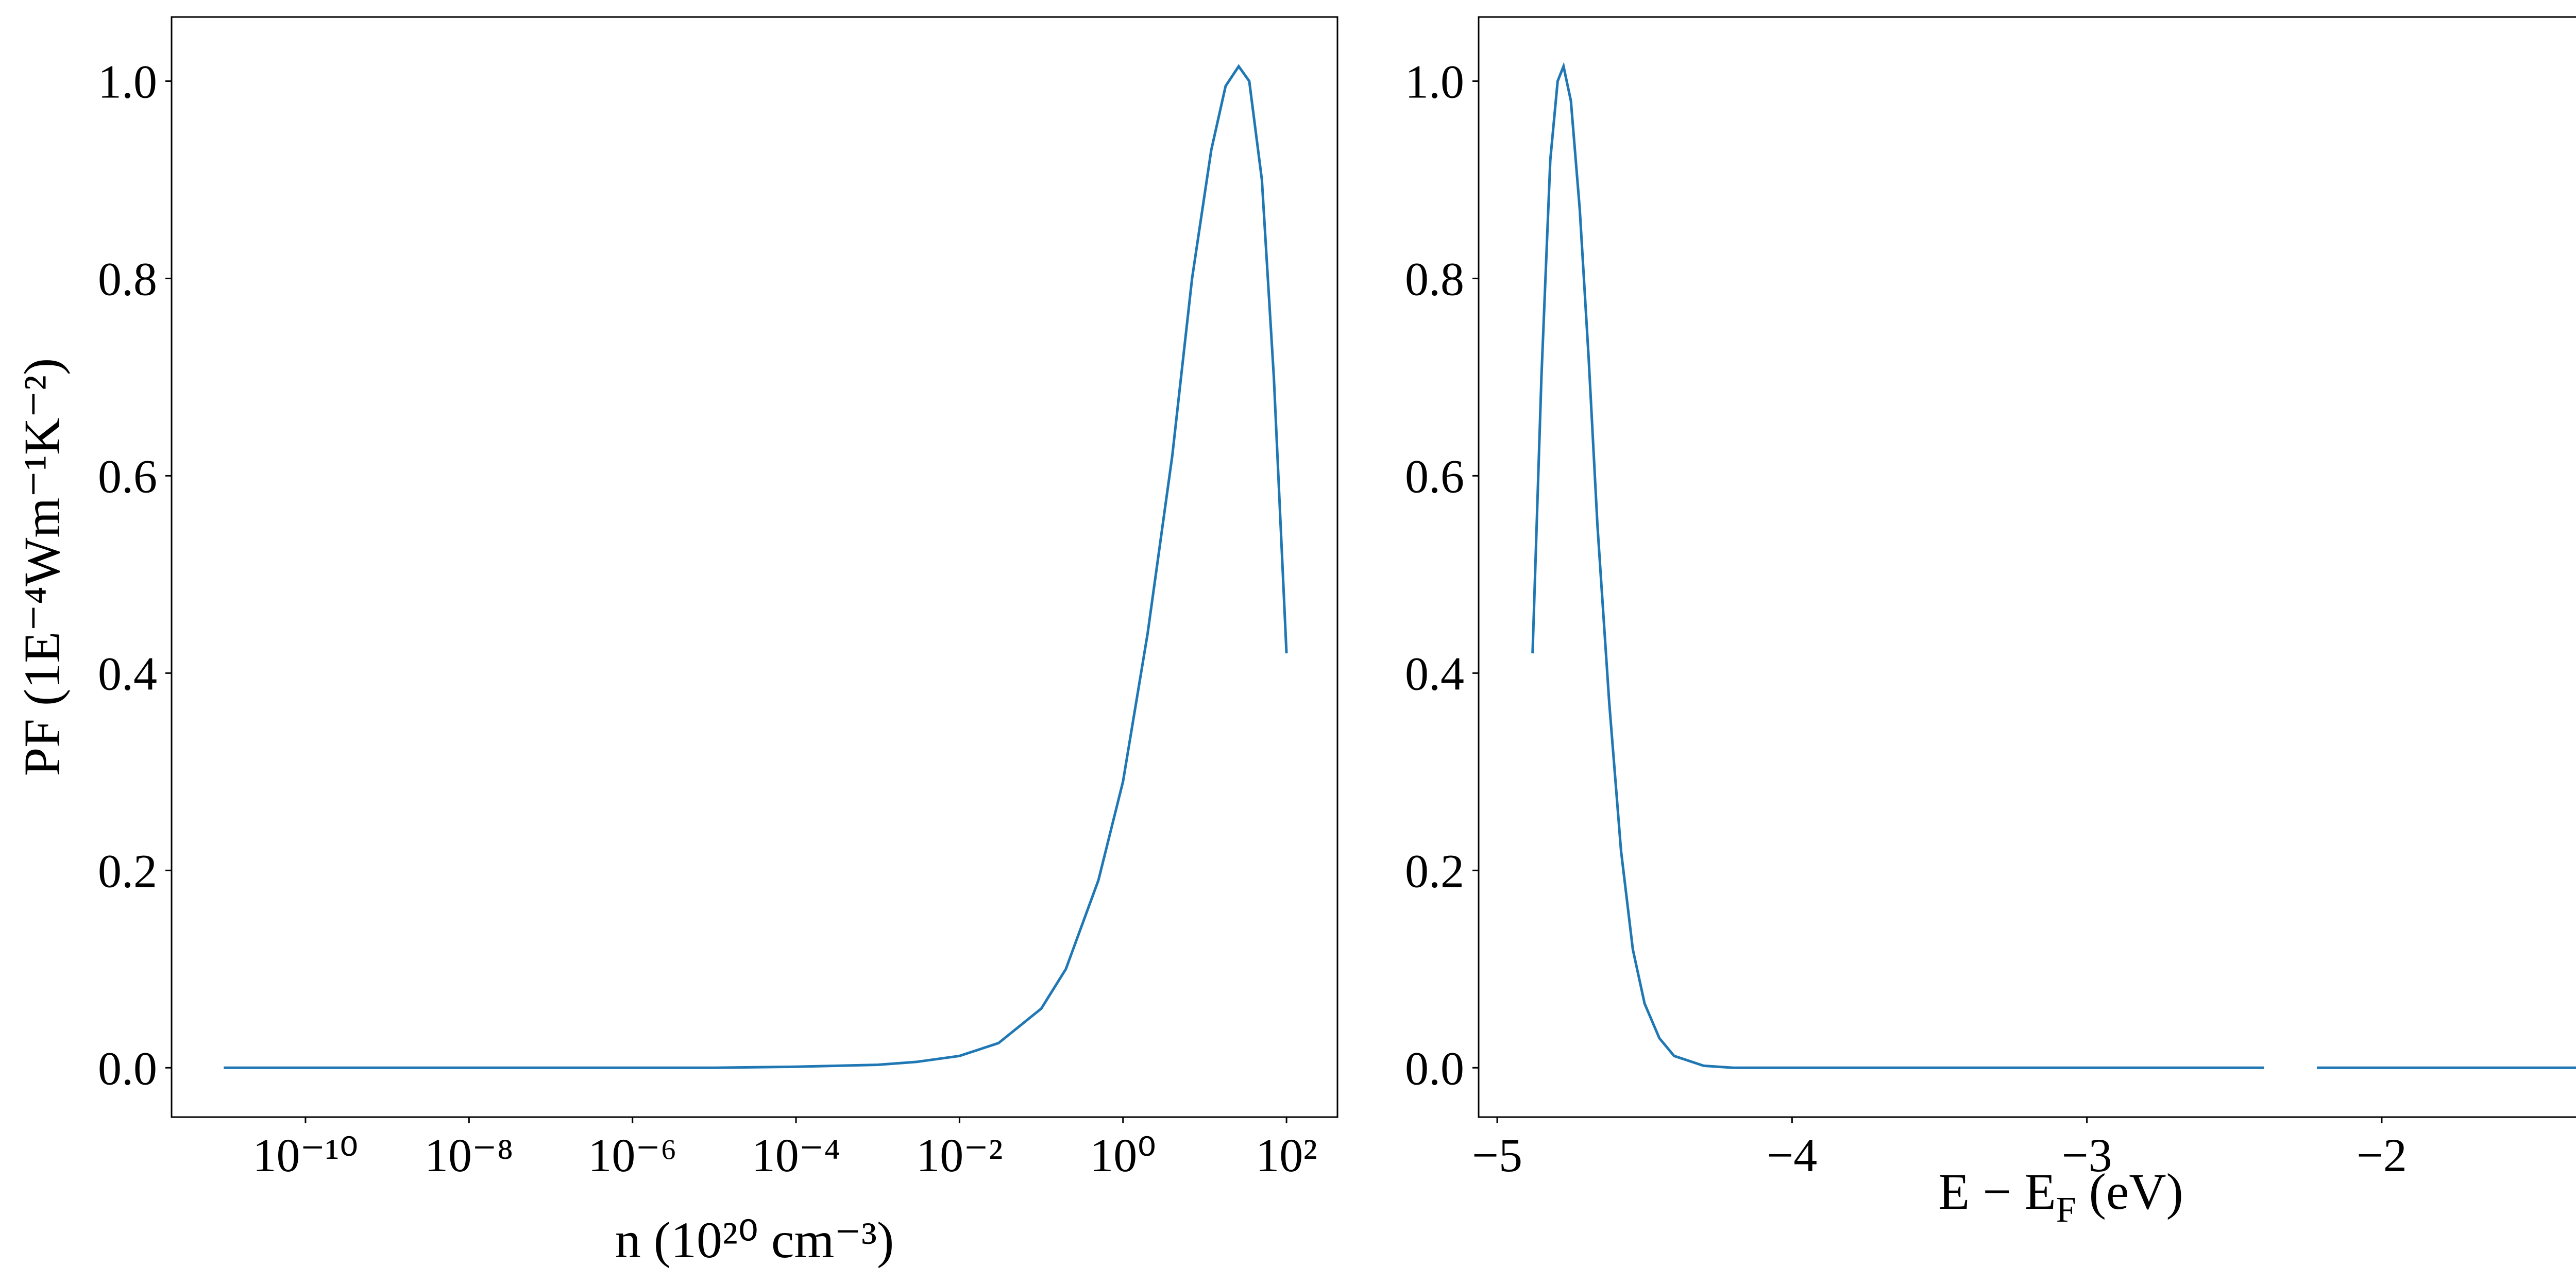 Image resolution: width=2576 pixels, height=1283 pixels. What do you see at coordinates (1997, 1191) in the screenshot?
I see `x-label-part: E − E` at bounding box center [1997, 1191].